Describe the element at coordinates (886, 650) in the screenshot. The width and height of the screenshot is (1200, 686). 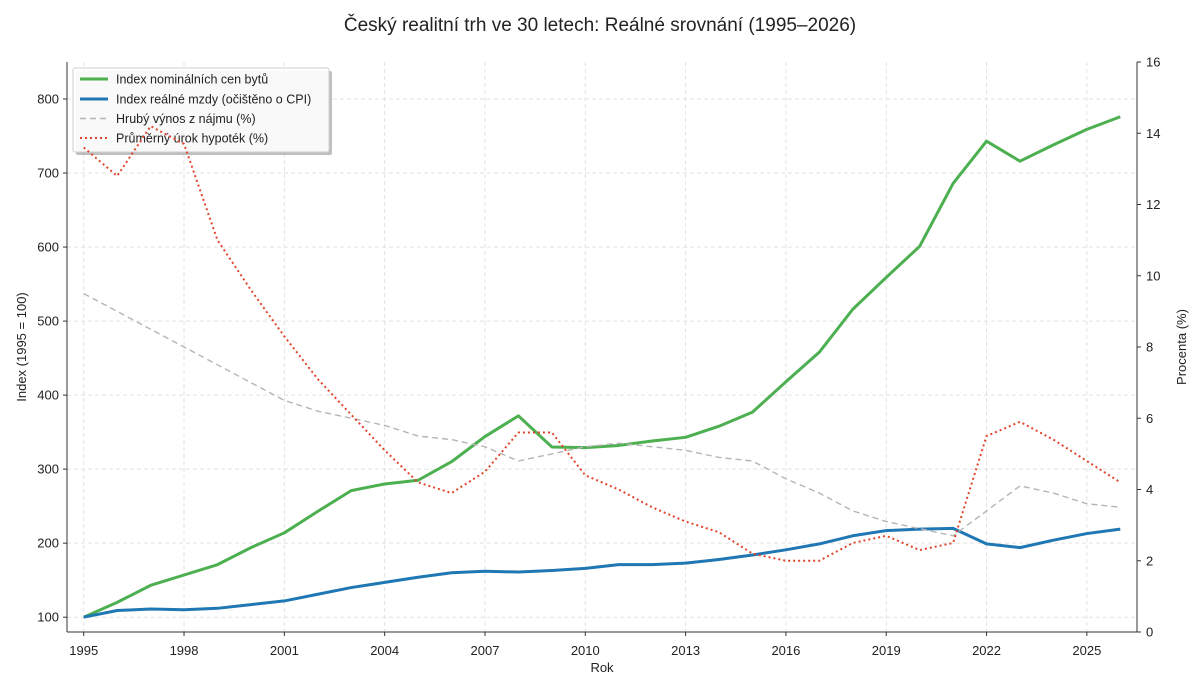
I see `x-tick-label: 2019` at that location.